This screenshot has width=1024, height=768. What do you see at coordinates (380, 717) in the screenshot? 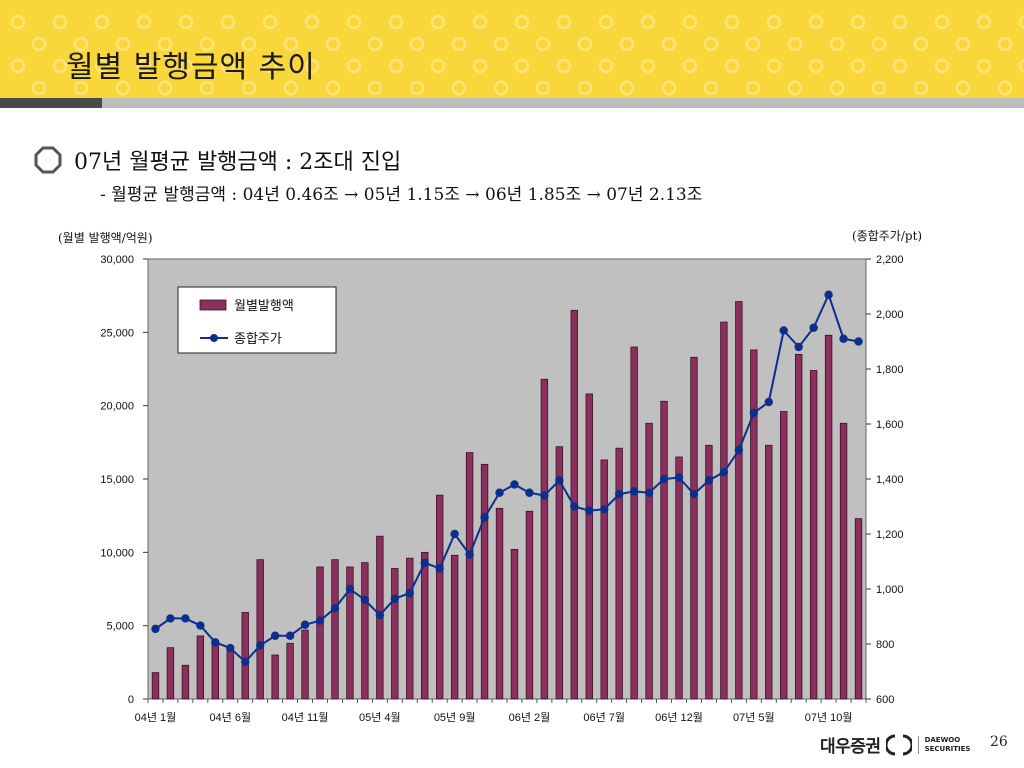
I see `x-tick-label: 05년 4월` at bounding box center [380, 717].